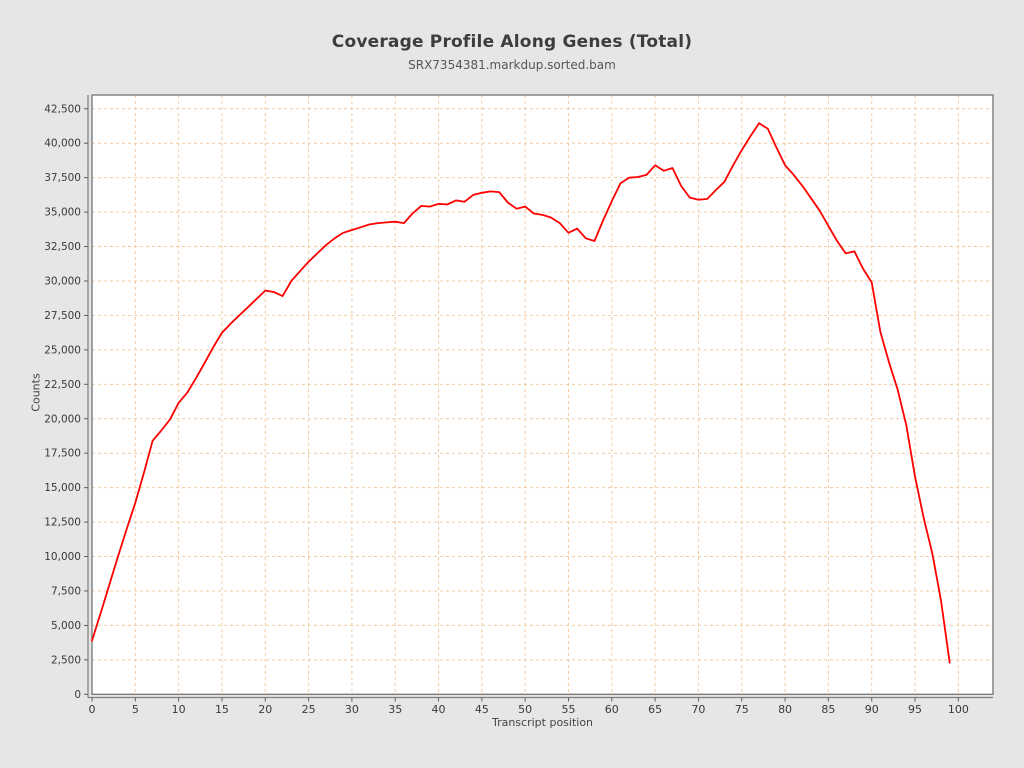 Image resolution: width=1024 pixels, height=768 pixels. Describe the element at coordinates (62, 419) in the screenshot. I see `svg-text: 20,000` at that location.